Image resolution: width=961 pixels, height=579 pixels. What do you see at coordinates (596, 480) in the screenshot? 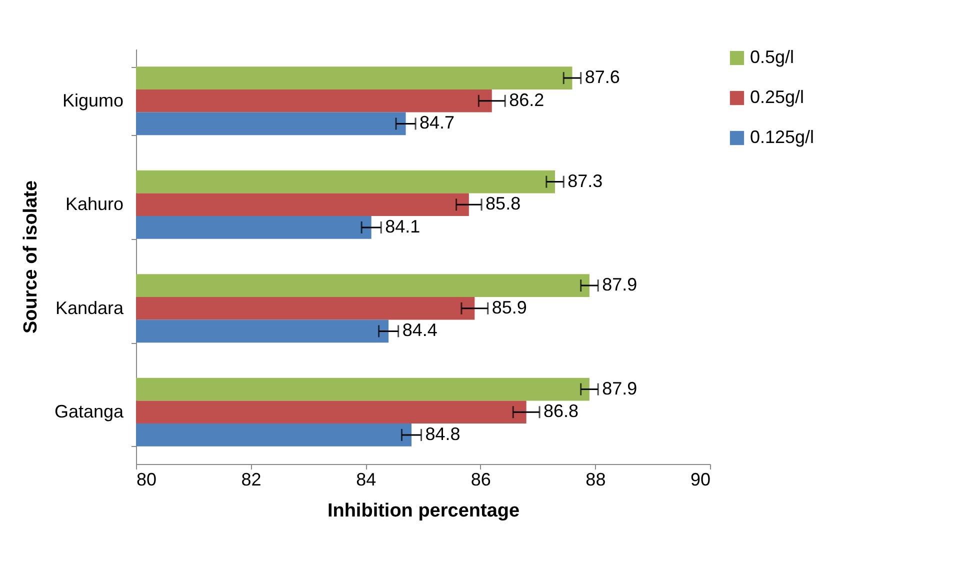
I see `x-tick-label: 88` at bounding box center [596, 480].